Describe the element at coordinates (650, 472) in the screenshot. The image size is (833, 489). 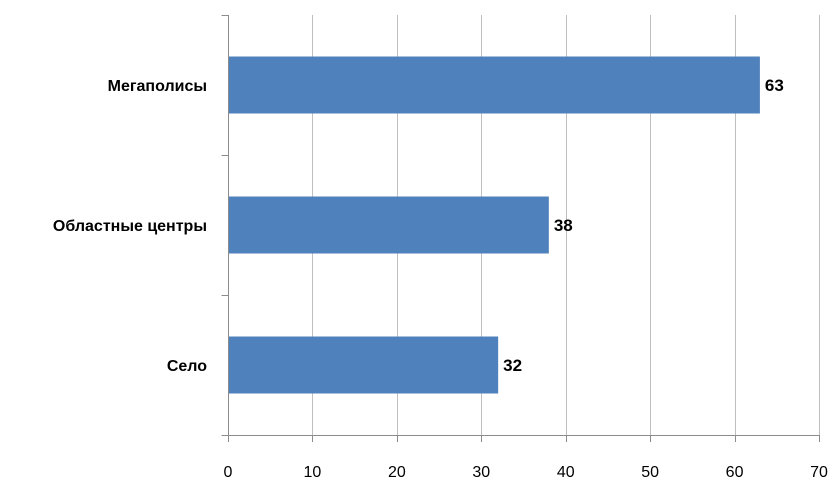
I see `x-tick-label: 50` at that location.